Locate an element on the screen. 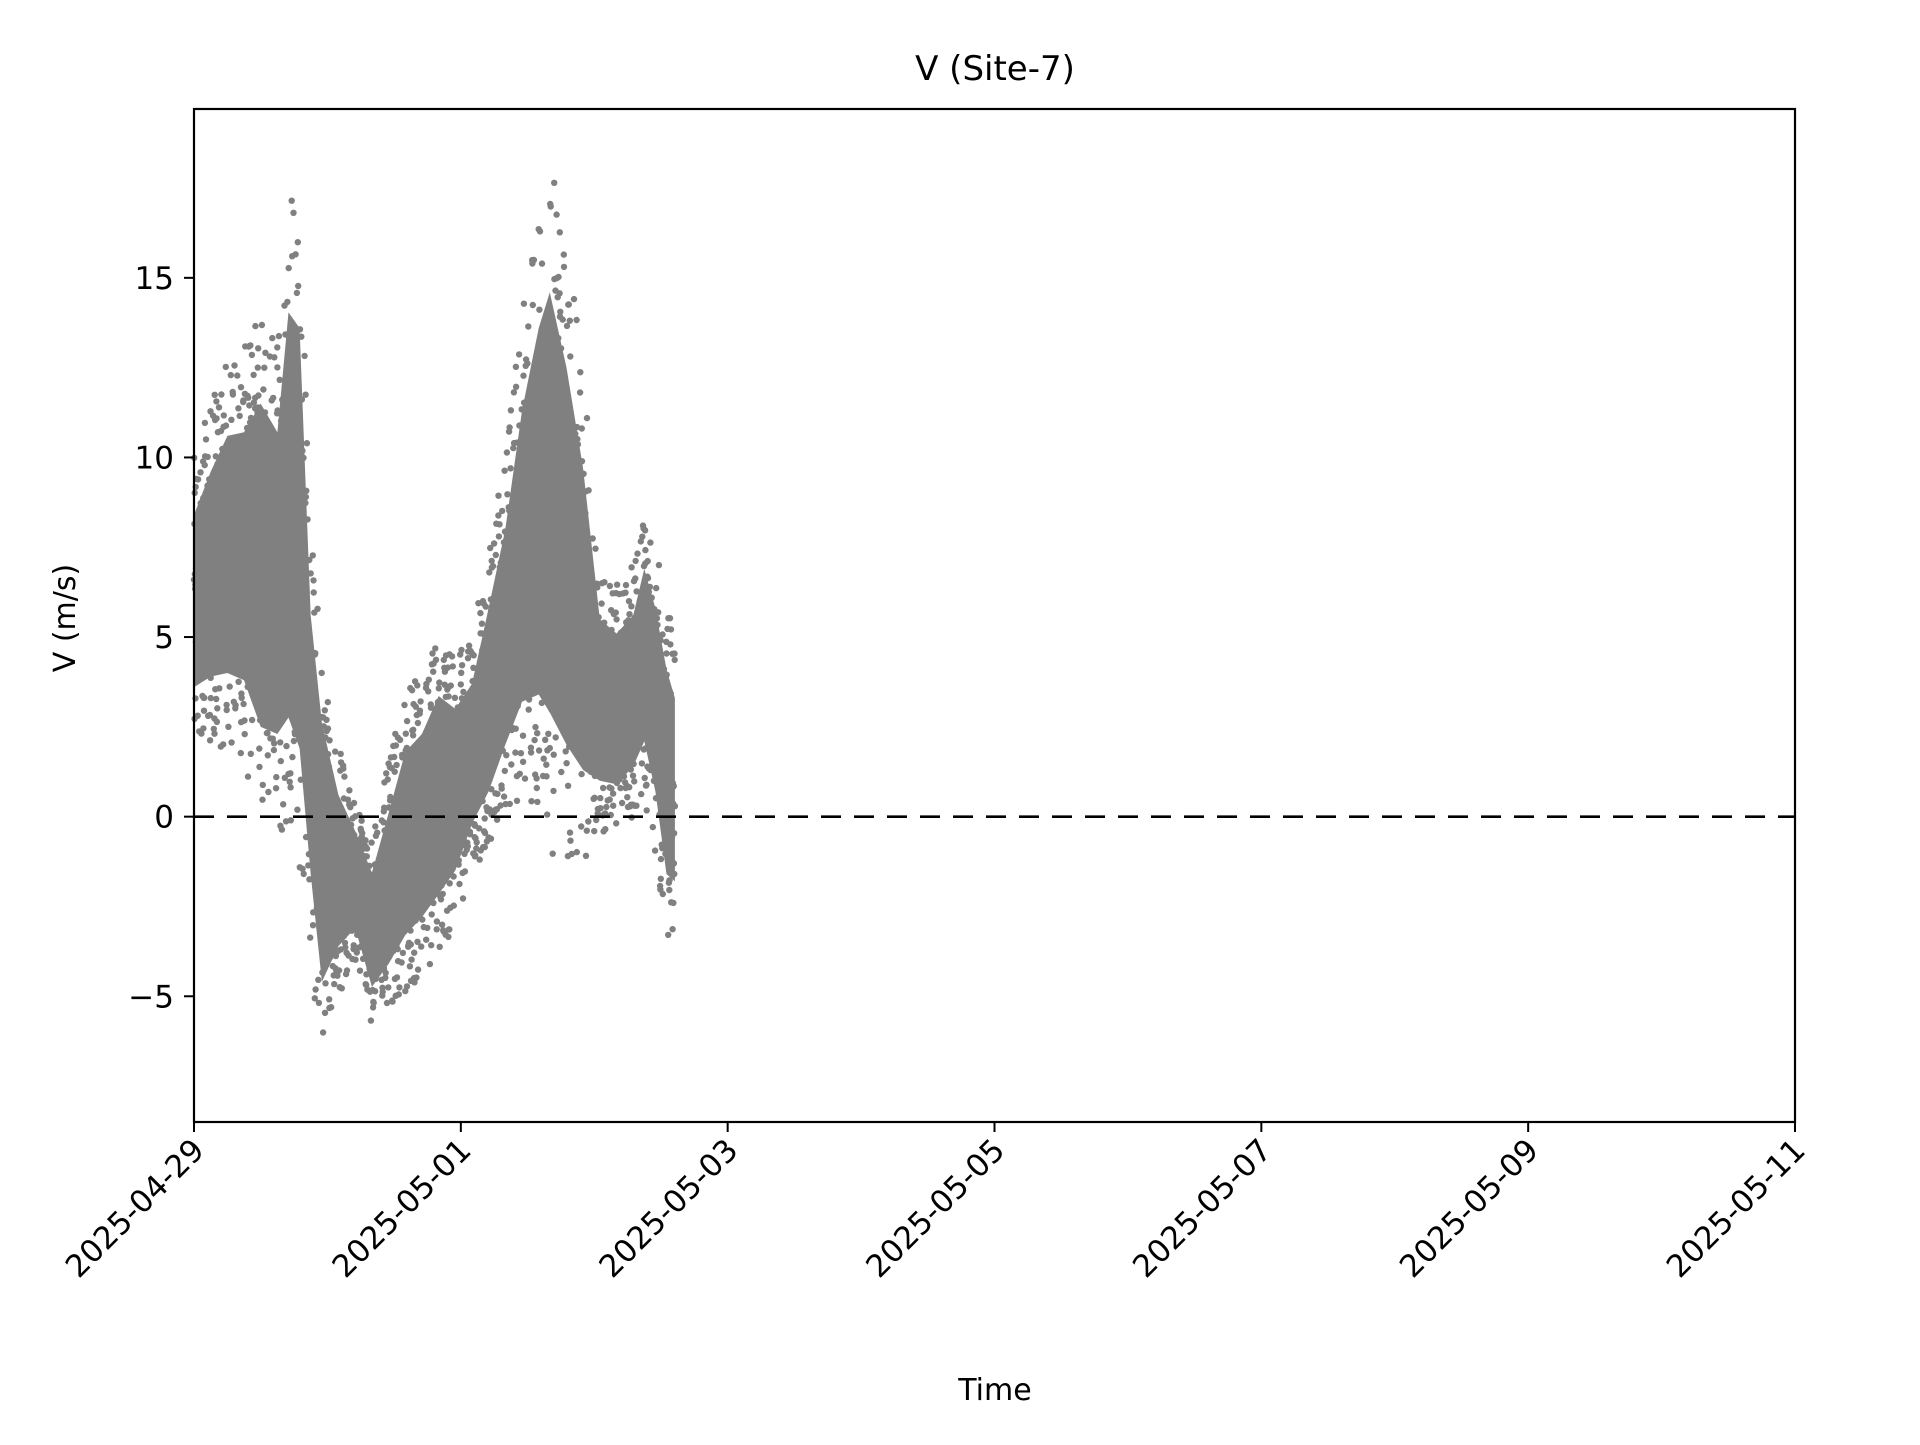 Image resolution: width=1920 pixels, height=1445 pixels. x-tick-label: 2025-04-29 is located at coordinates (135, 1208).